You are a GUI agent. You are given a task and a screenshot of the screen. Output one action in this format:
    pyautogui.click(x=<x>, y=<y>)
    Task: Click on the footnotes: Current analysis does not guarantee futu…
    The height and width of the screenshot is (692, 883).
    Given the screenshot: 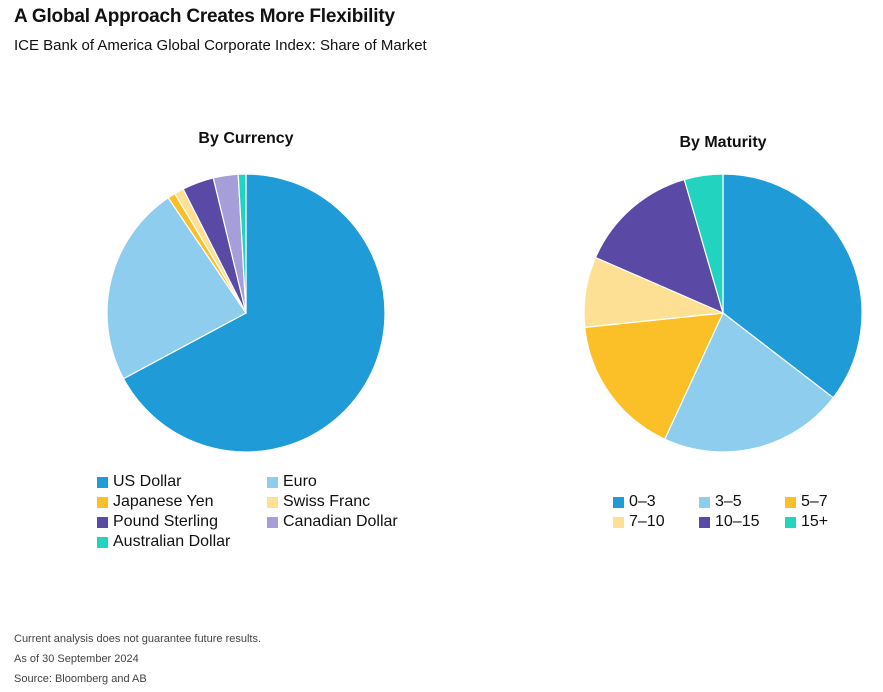 What is the action you would take?
    pyautogui.click(x=137, y=659)
    